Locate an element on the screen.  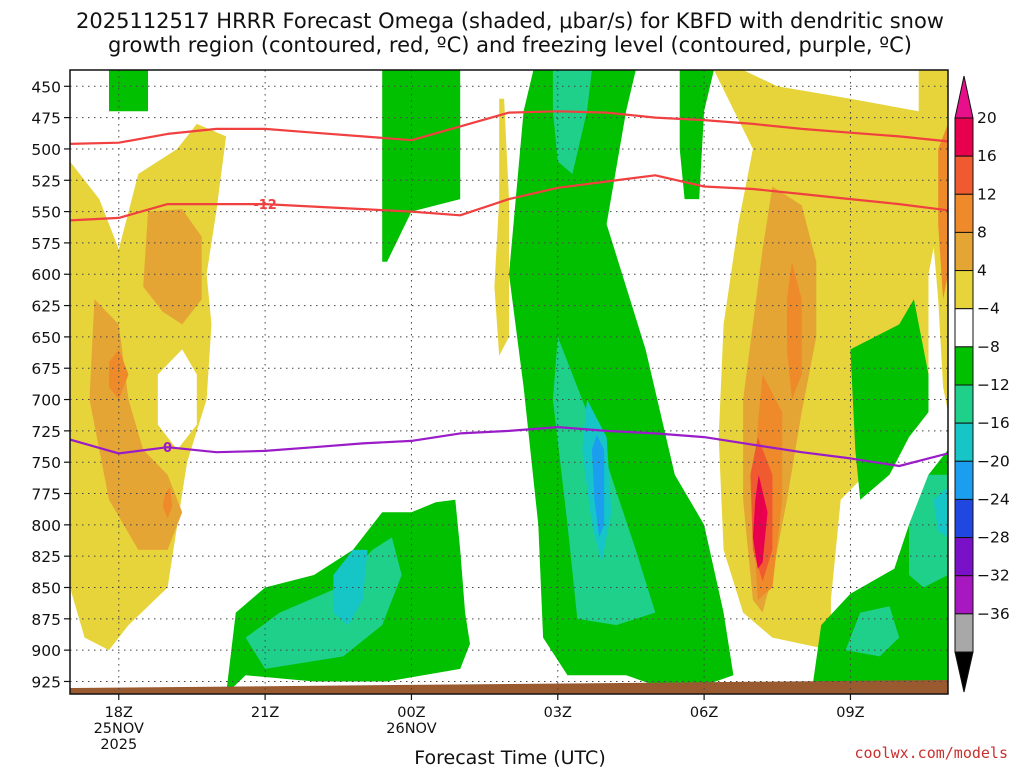
contour-dgz-top is located at coordinates (509, 127).